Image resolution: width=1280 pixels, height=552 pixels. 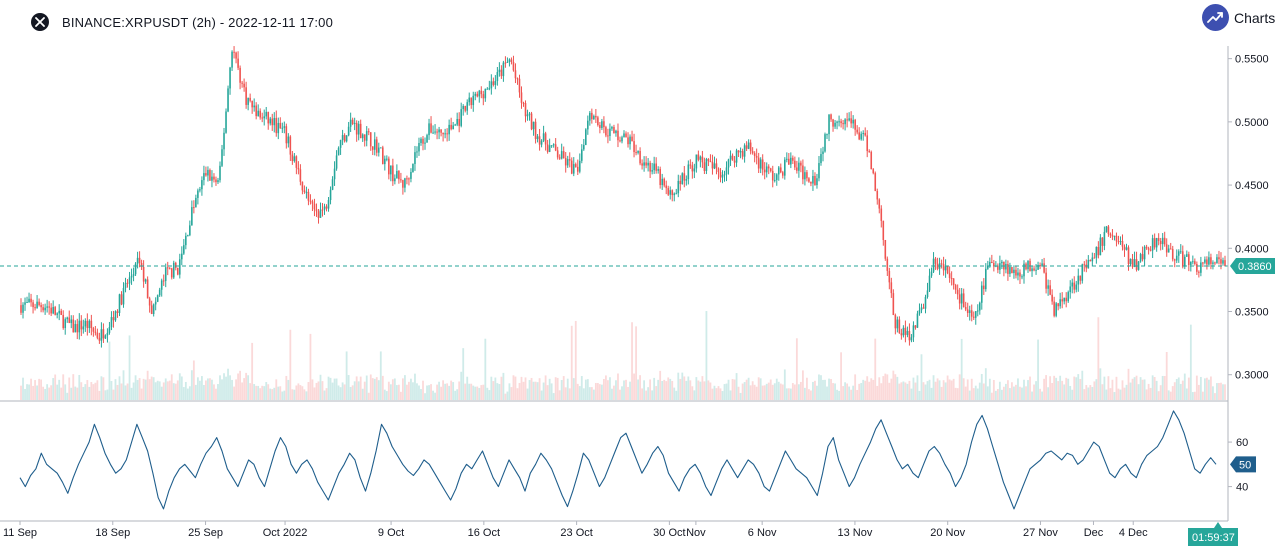 I want to click on close-button, so click(x=40, y=22).